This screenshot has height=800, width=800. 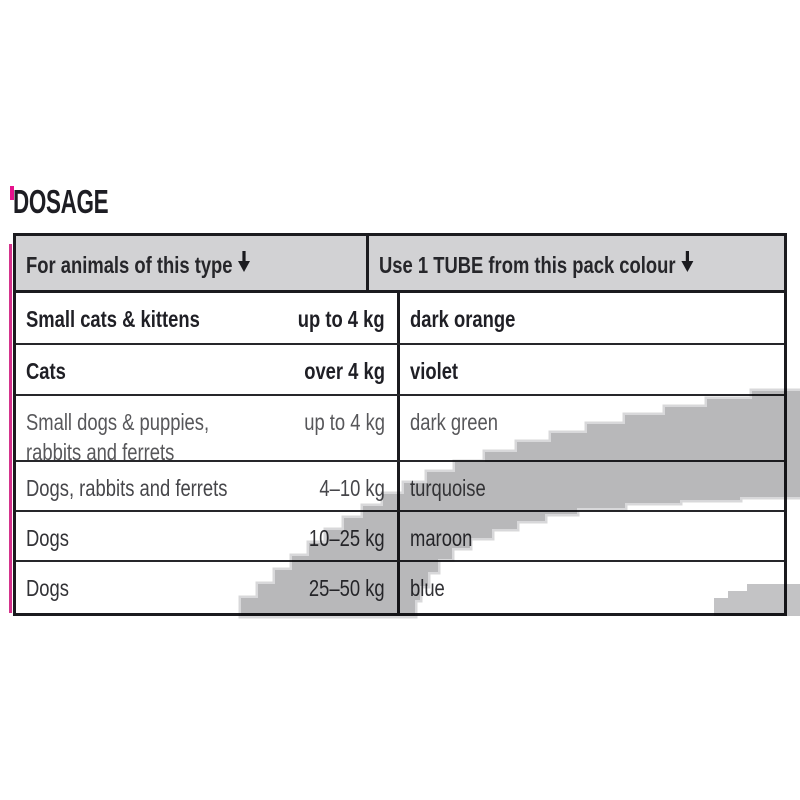 What do you see at coordinates (592, 486) in the screenshot?
I see `pack-colour-cell: turquoise` at bounding box center [592, 486].